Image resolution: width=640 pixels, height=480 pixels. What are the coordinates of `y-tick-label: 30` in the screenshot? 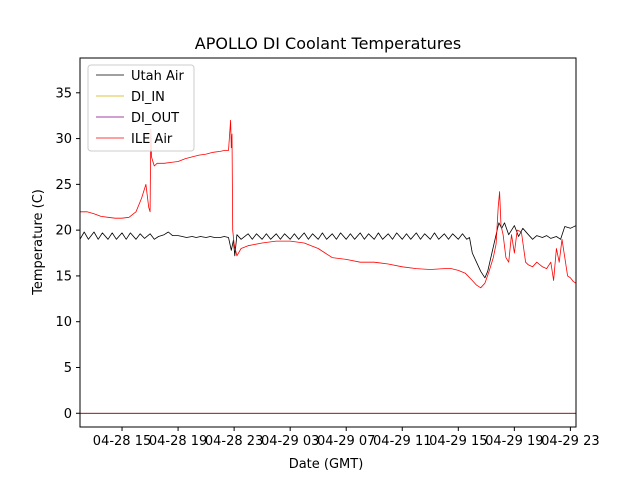 It's located at (63, 139).